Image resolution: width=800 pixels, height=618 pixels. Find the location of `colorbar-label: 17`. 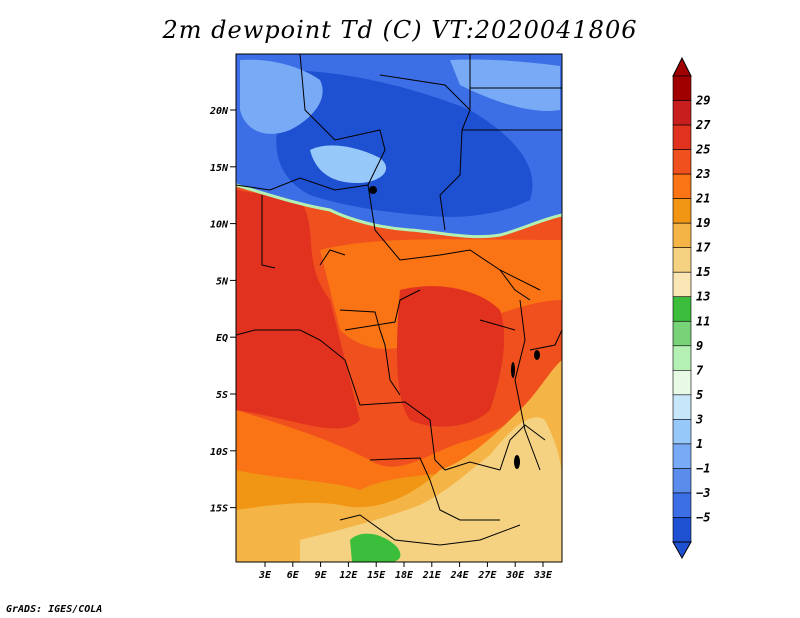

colorbar-label: 17 is located at coordinates (703, 248).